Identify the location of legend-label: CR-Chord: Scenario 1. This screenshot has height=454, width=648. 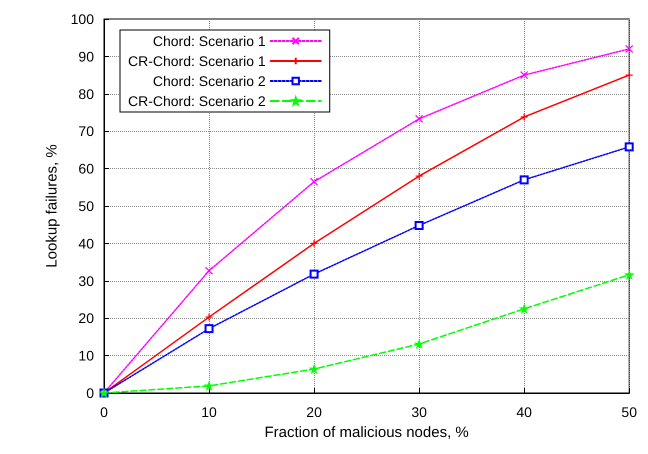
(197, 61).